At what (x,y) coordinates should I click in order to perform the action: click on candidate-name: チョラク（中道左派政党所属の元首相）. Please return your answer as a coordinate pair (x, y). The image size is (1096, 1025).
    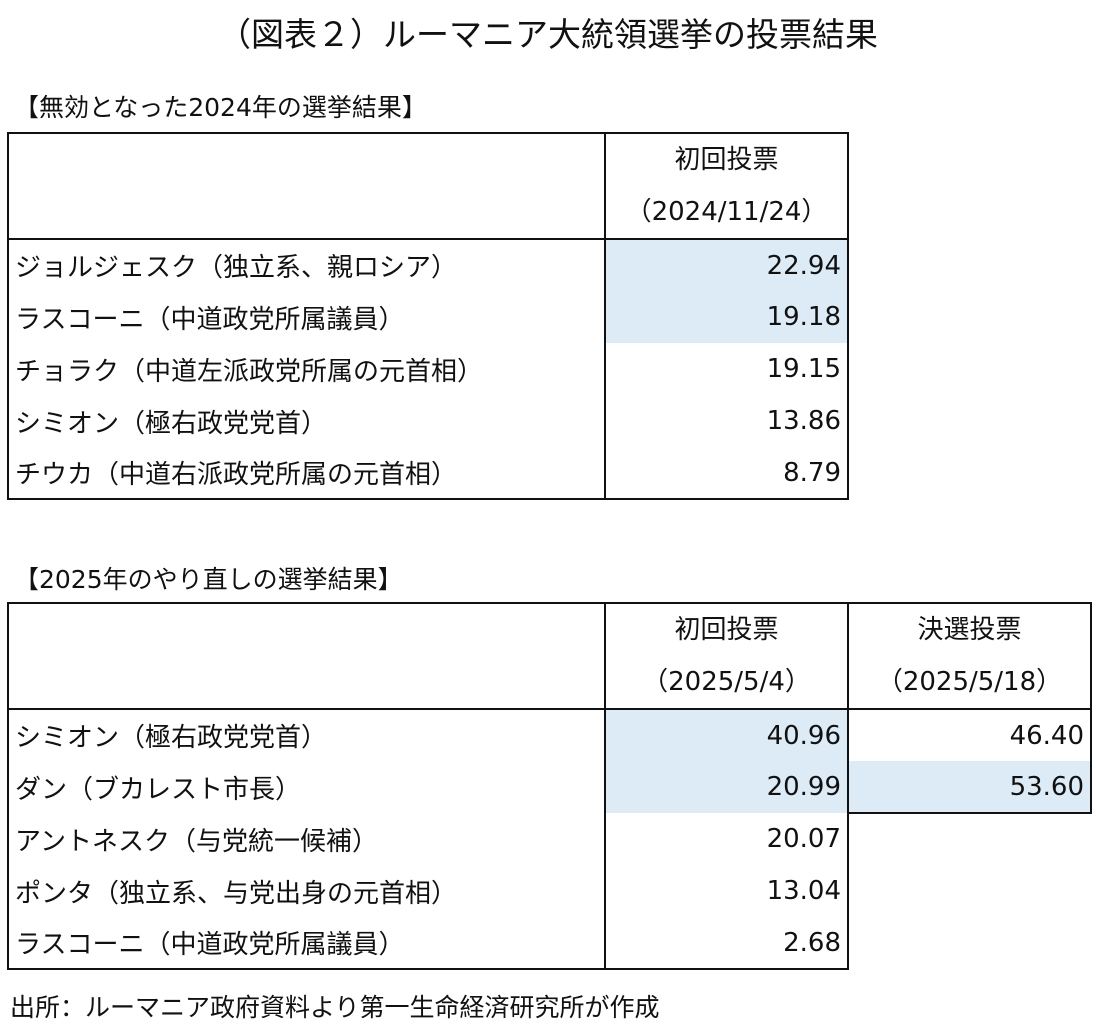
    Looking at the image, I should click on (306, 369).